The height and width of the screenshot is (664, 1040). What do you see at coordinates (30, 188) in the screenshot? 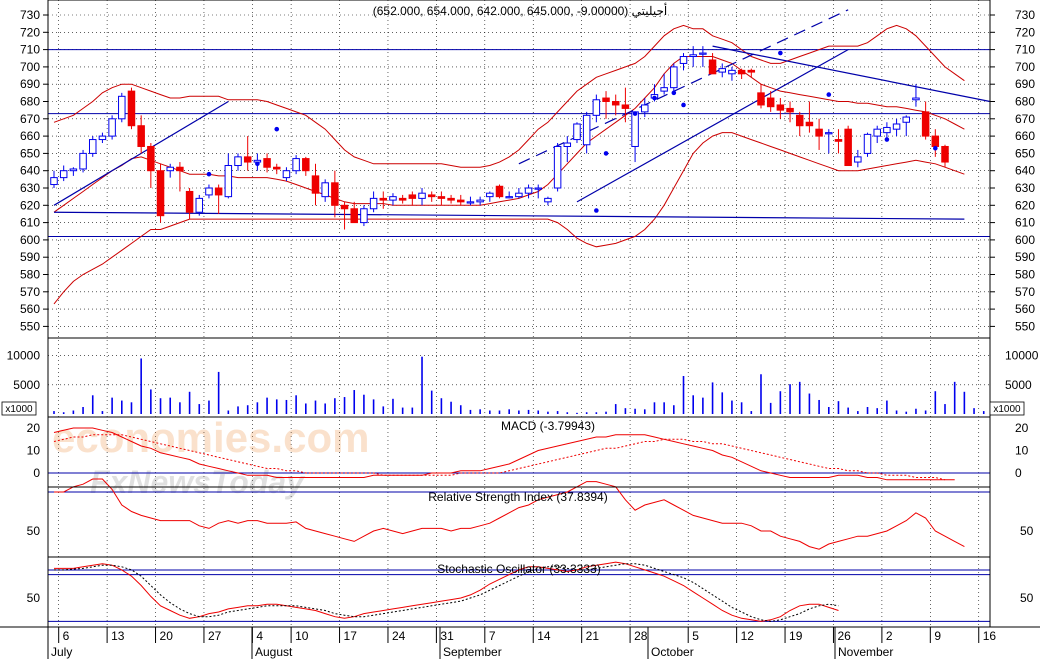
I see `price-tick-label-left: 630` at bounding box center [30, 188].